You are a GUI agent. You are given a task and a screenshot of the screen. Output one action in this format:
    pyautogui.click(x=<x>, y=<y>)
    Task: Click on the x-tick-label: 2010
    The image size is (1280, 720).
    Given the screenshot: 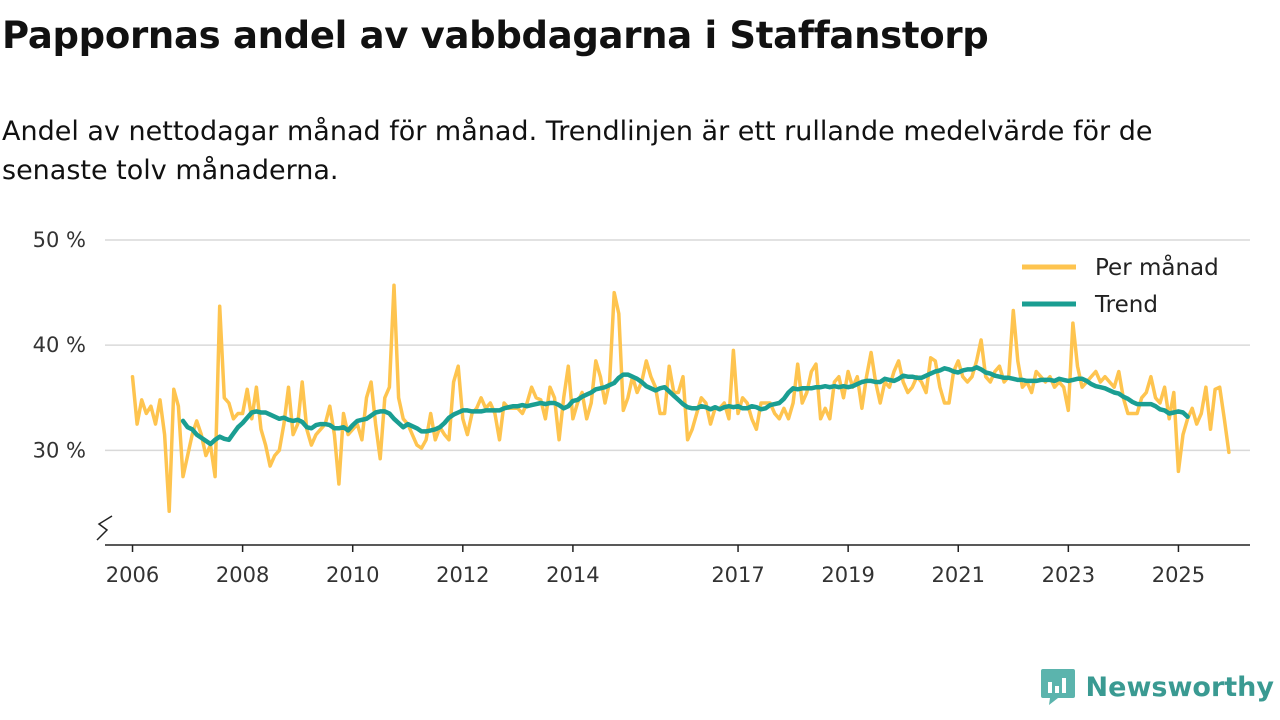 What is the action you would take?
    pyautogui.click(x=352, y=575)
    